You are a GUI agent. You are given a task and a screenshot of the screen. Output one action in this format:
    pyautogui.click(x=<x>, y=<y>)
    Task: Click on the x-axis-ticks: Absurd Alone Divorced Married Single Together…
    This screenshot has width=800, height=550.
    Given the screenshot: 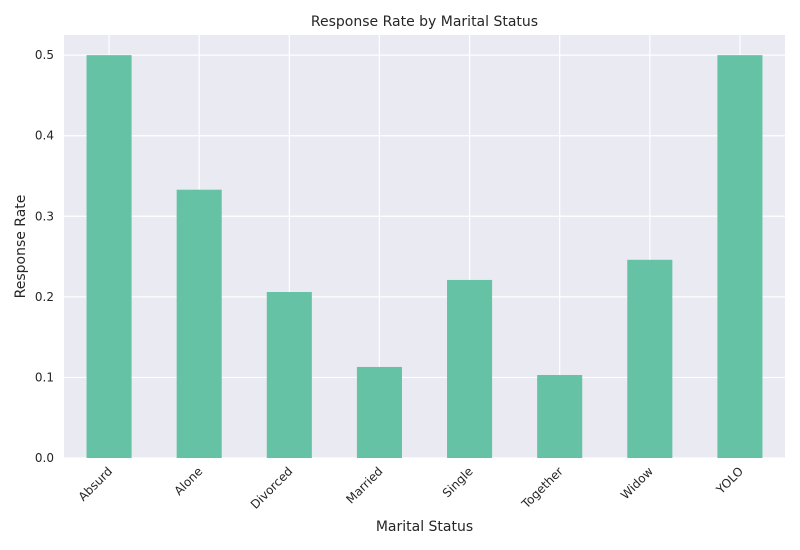 What is the action you would take?
    pyautogui.click(x=411, y=488)
    